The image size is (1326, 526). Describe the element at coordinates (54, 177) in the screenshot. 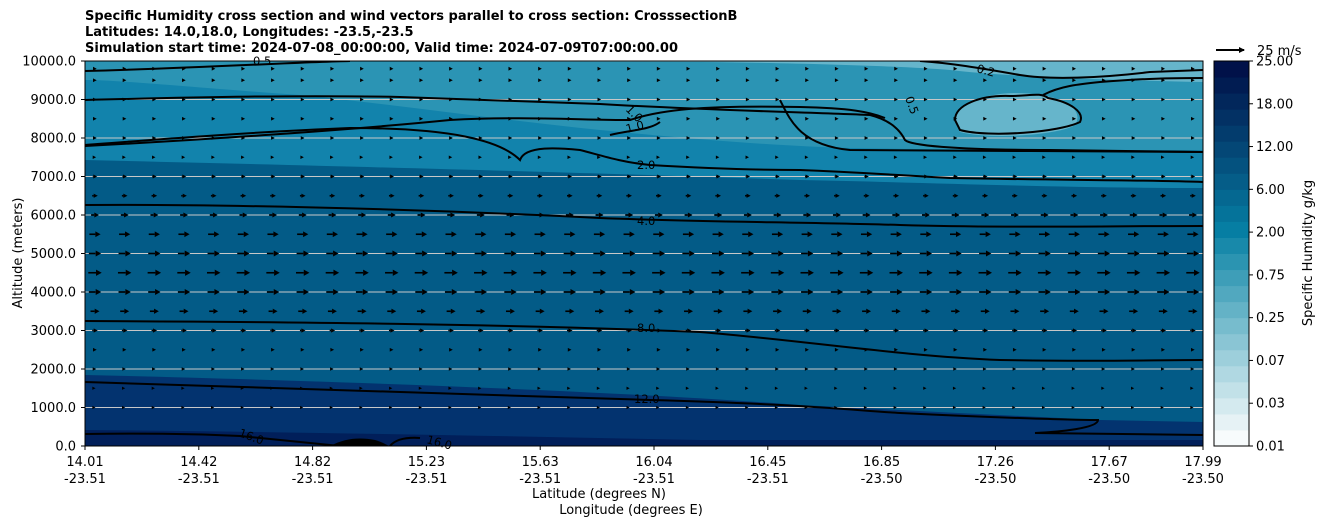

I see `y-tick-label: 7000.0` at that location.